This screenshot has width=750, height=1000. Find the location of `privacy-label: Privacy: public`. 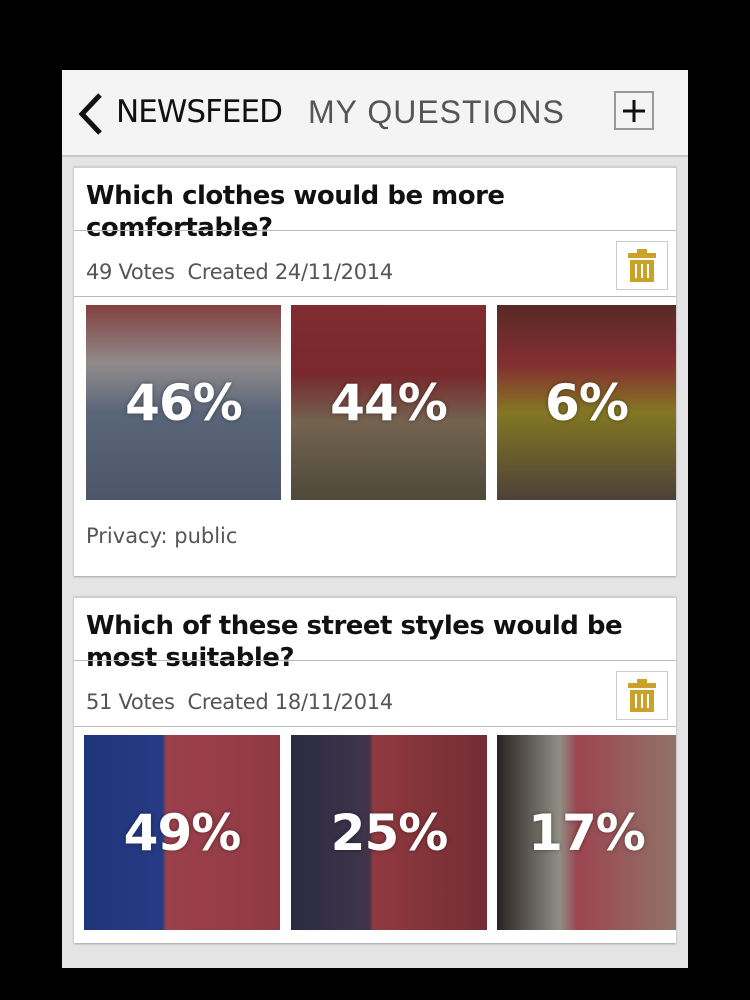

privacy-label: Privacy: public is located at coordinates (162, 536).